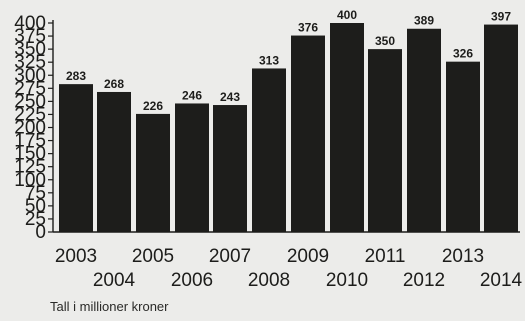 This screenshot has height=321, width=525. What do you see at coordinates (109, 306) in the screenshot?
I see `footnote: Tall i millioner kroner` at bounding box center [109, 306].